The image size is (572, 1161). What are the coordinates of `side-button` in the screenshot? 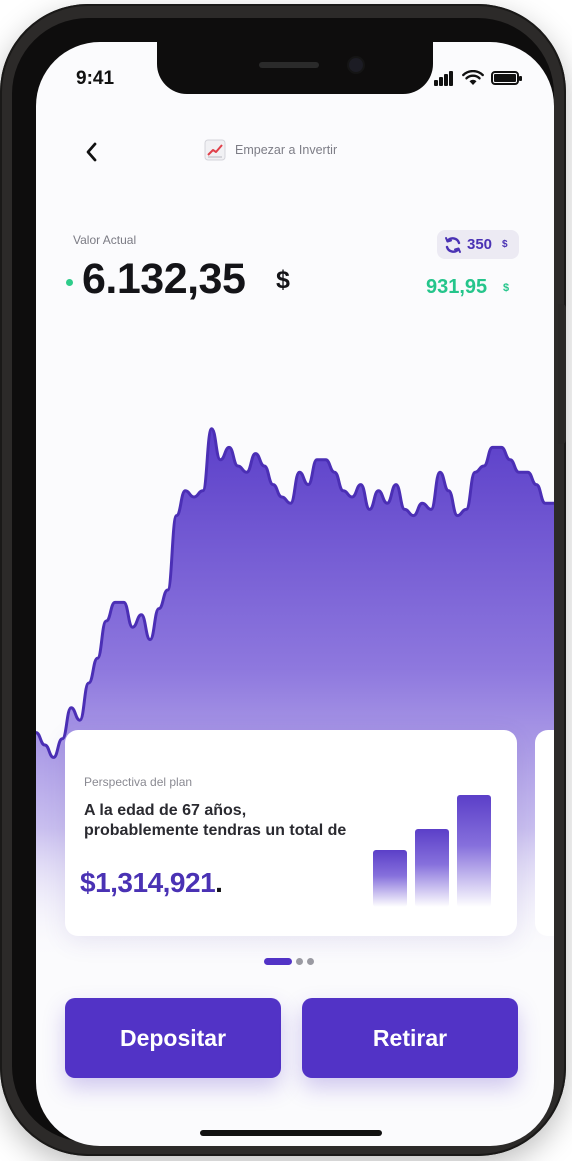 It's located at (562, 374).